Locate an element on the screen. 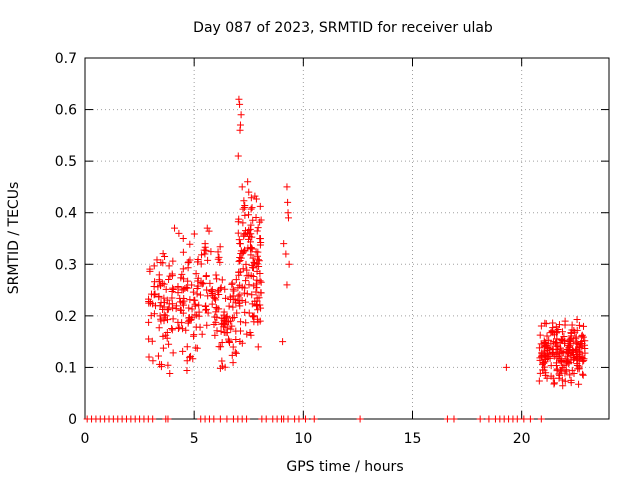 This screenshot has height=480, width=640. y-tick-label: 0.7 is located at coordinates (66, 59).